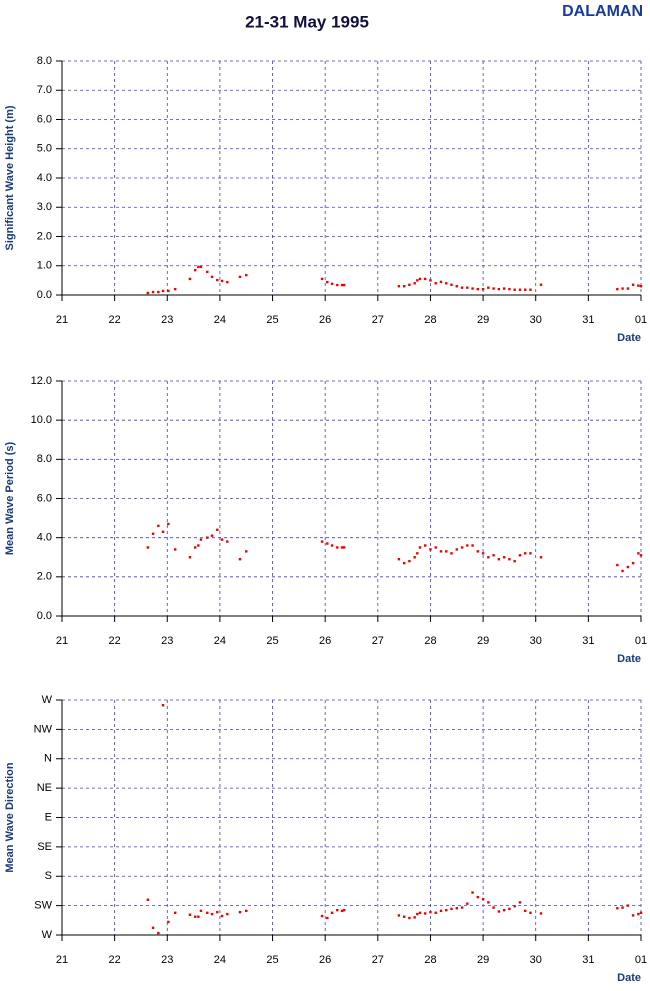 The width and height of the screenshot is (650, 991). I want to click on x-tick-label: 24, so click(220, 960).